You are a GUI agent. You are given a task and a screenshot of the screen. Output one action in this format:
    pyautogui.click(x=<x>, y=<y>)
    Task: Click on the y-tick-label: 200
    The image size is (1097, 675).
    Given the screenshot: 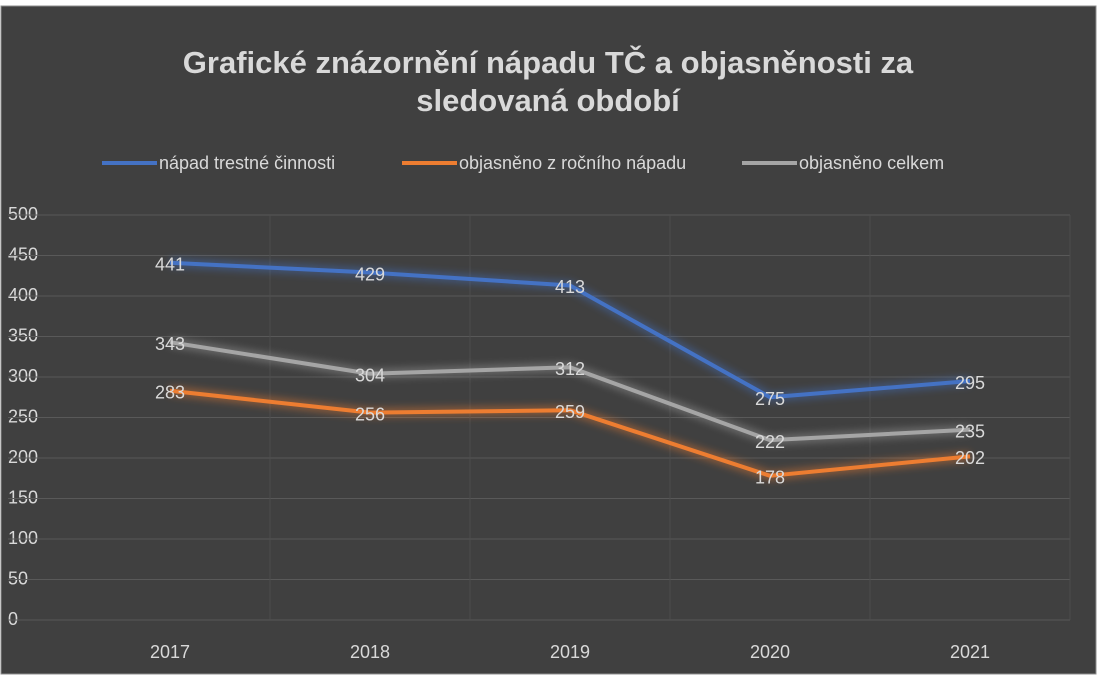 What is the action you would take?
    pyautogui.click(x=23, y=457)
    